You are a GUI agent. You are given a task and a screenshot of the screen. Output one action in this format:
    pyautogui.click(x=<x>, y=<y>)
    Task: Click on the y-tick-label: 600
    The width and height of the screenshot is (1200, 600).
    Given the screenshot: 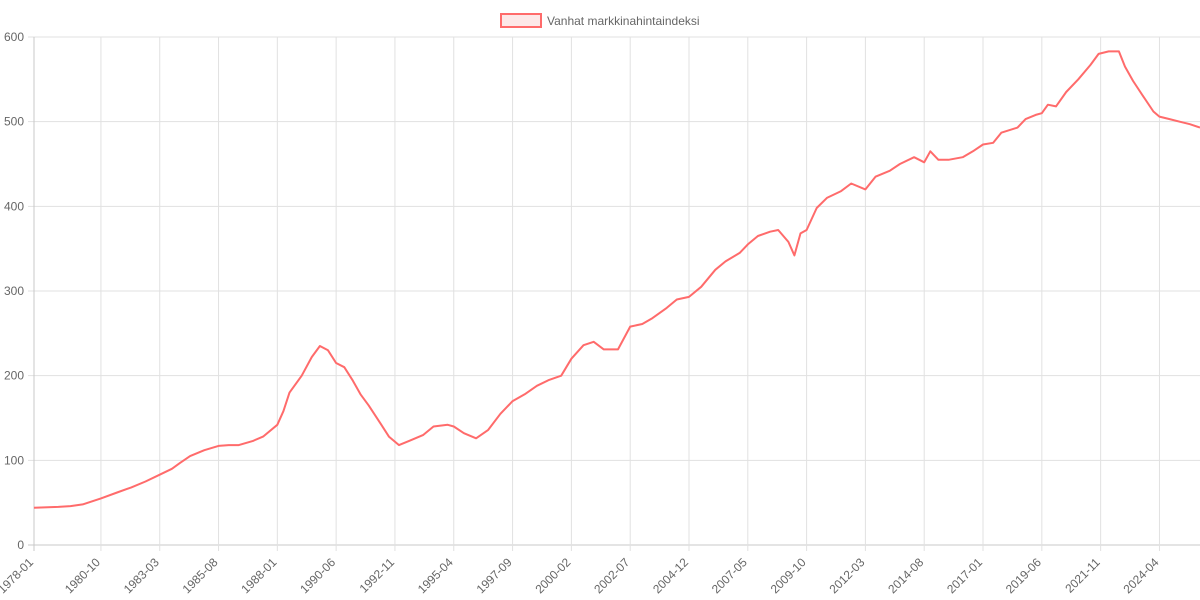 What is the action you would take?
    pyautogui.click(x=14, y=37)
    